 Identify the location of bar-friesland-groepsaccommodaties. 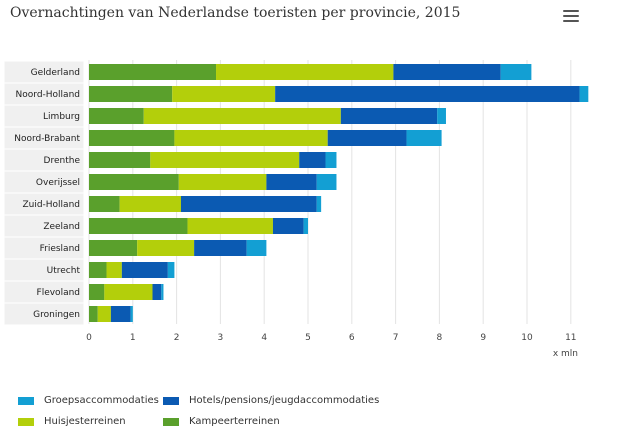
(256, 248).